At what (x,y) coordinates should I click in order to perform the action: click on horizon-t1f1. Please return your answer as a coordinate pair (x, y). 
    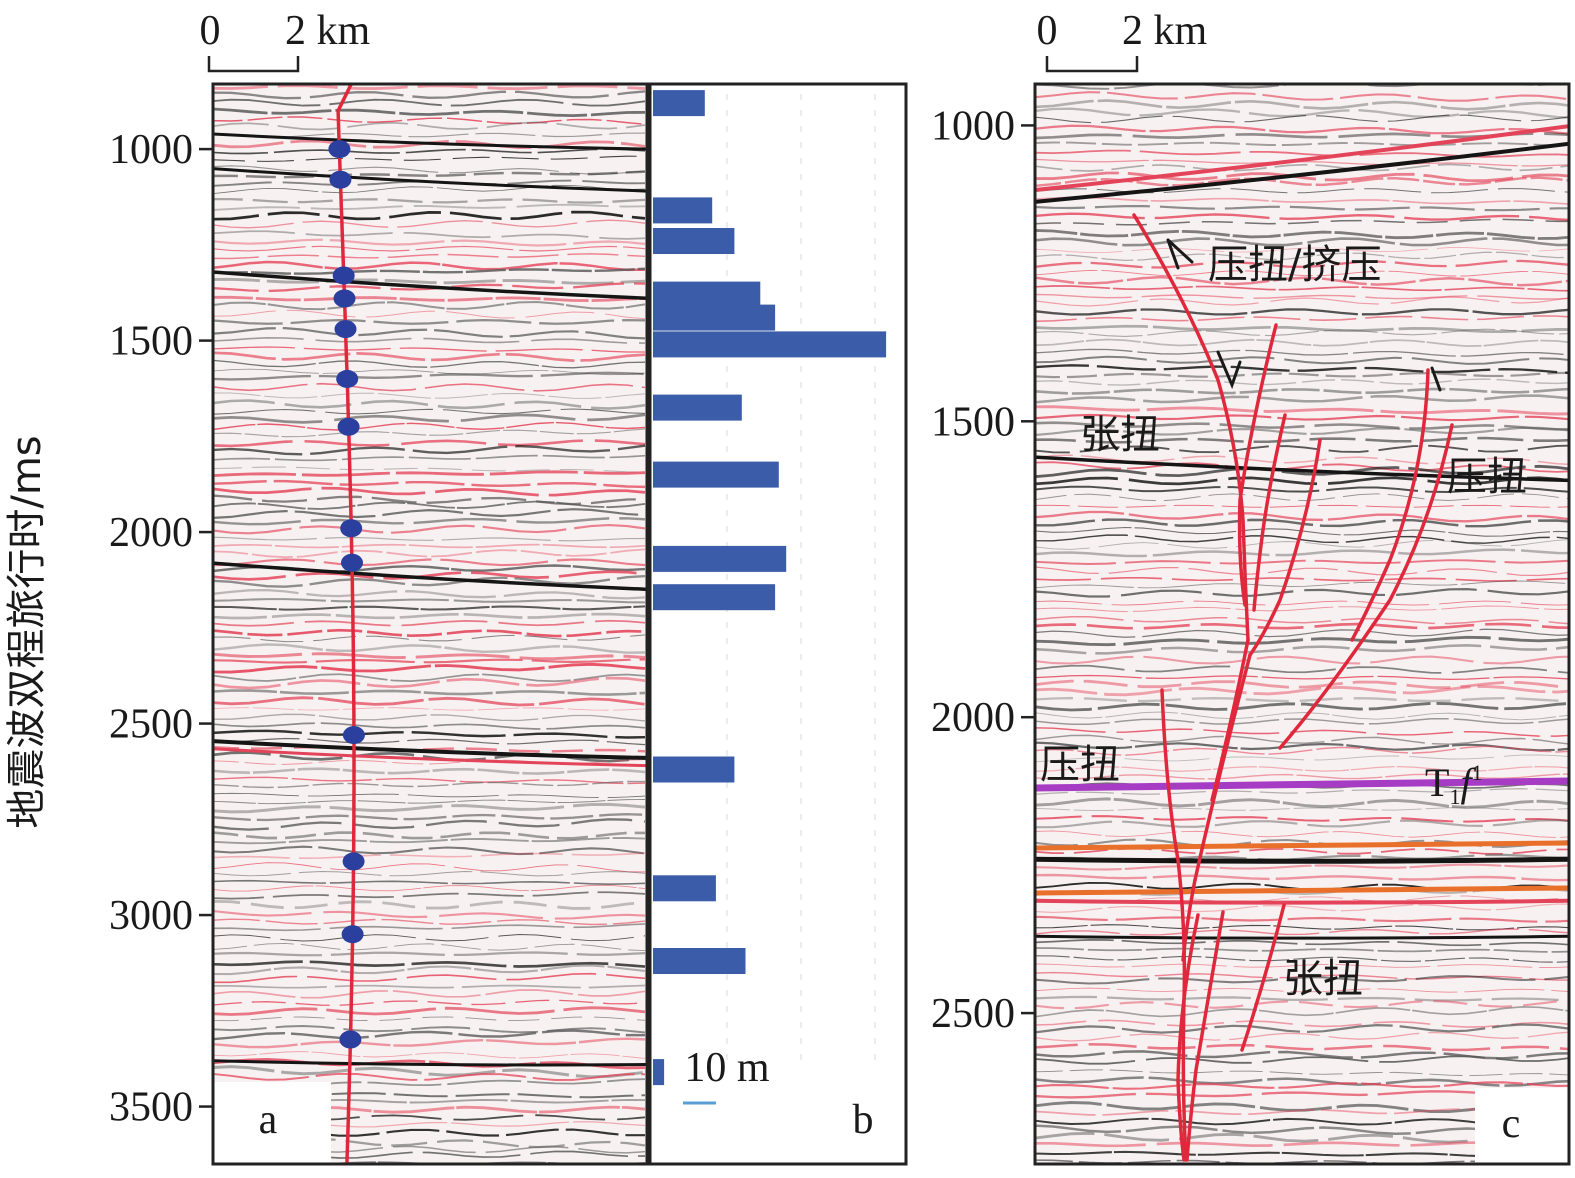
    Looking at the image, I should click on (1302, 784).